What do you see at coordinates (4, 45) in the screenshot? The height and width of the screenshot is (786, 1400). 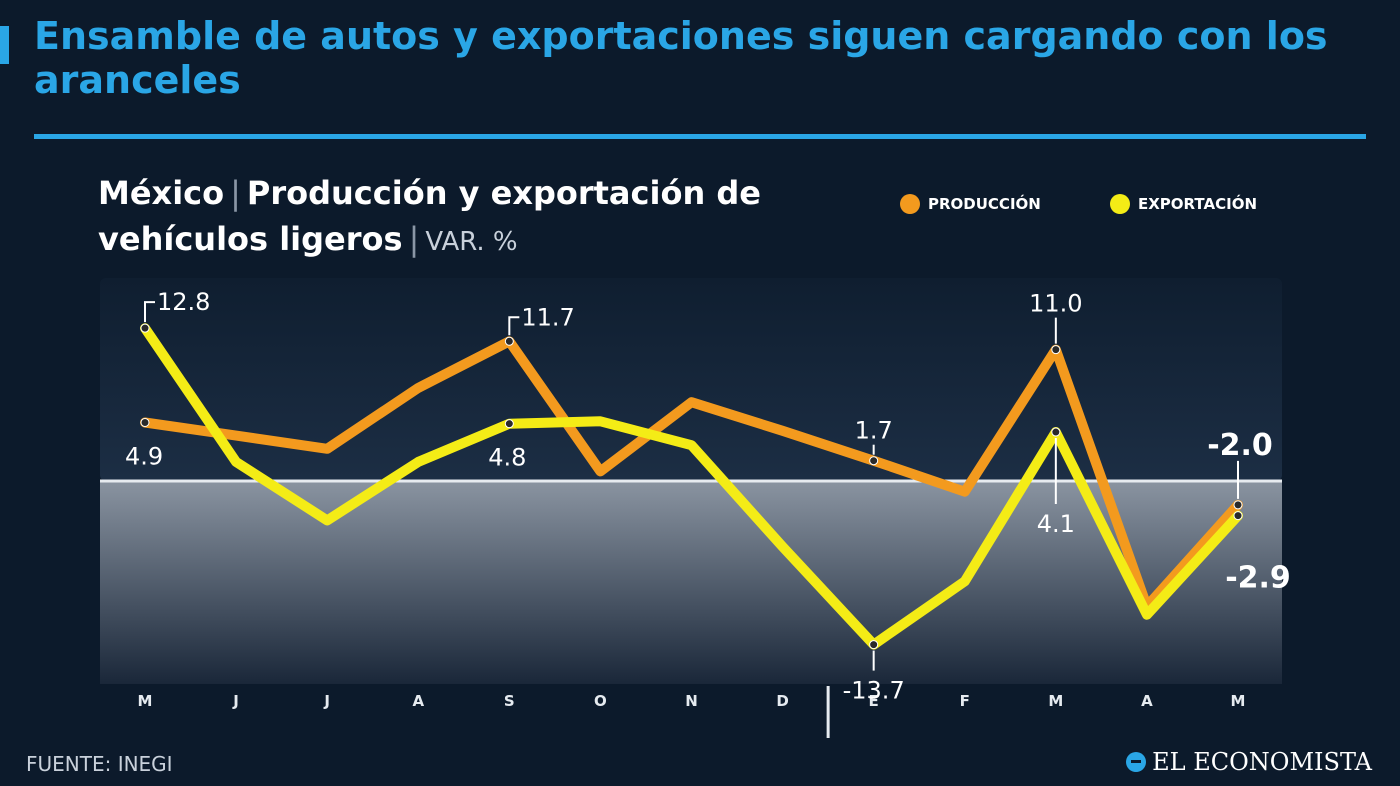 I see `headline-accent-bar` at bounding box center [4, 45].